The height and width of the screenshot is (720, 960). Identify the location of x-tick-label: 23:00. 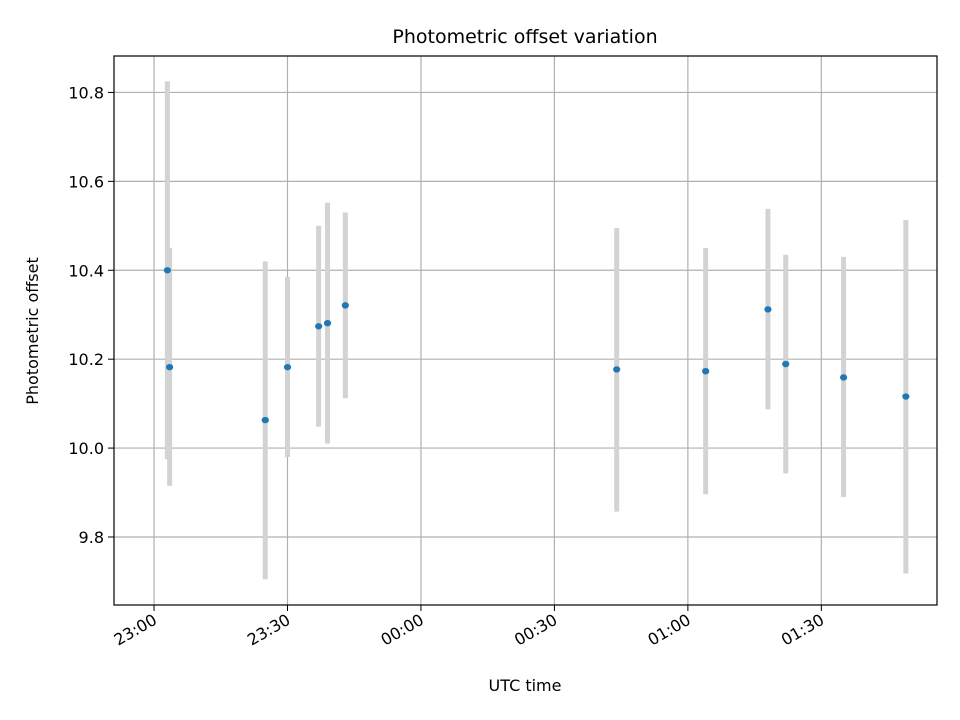
(135, 630).